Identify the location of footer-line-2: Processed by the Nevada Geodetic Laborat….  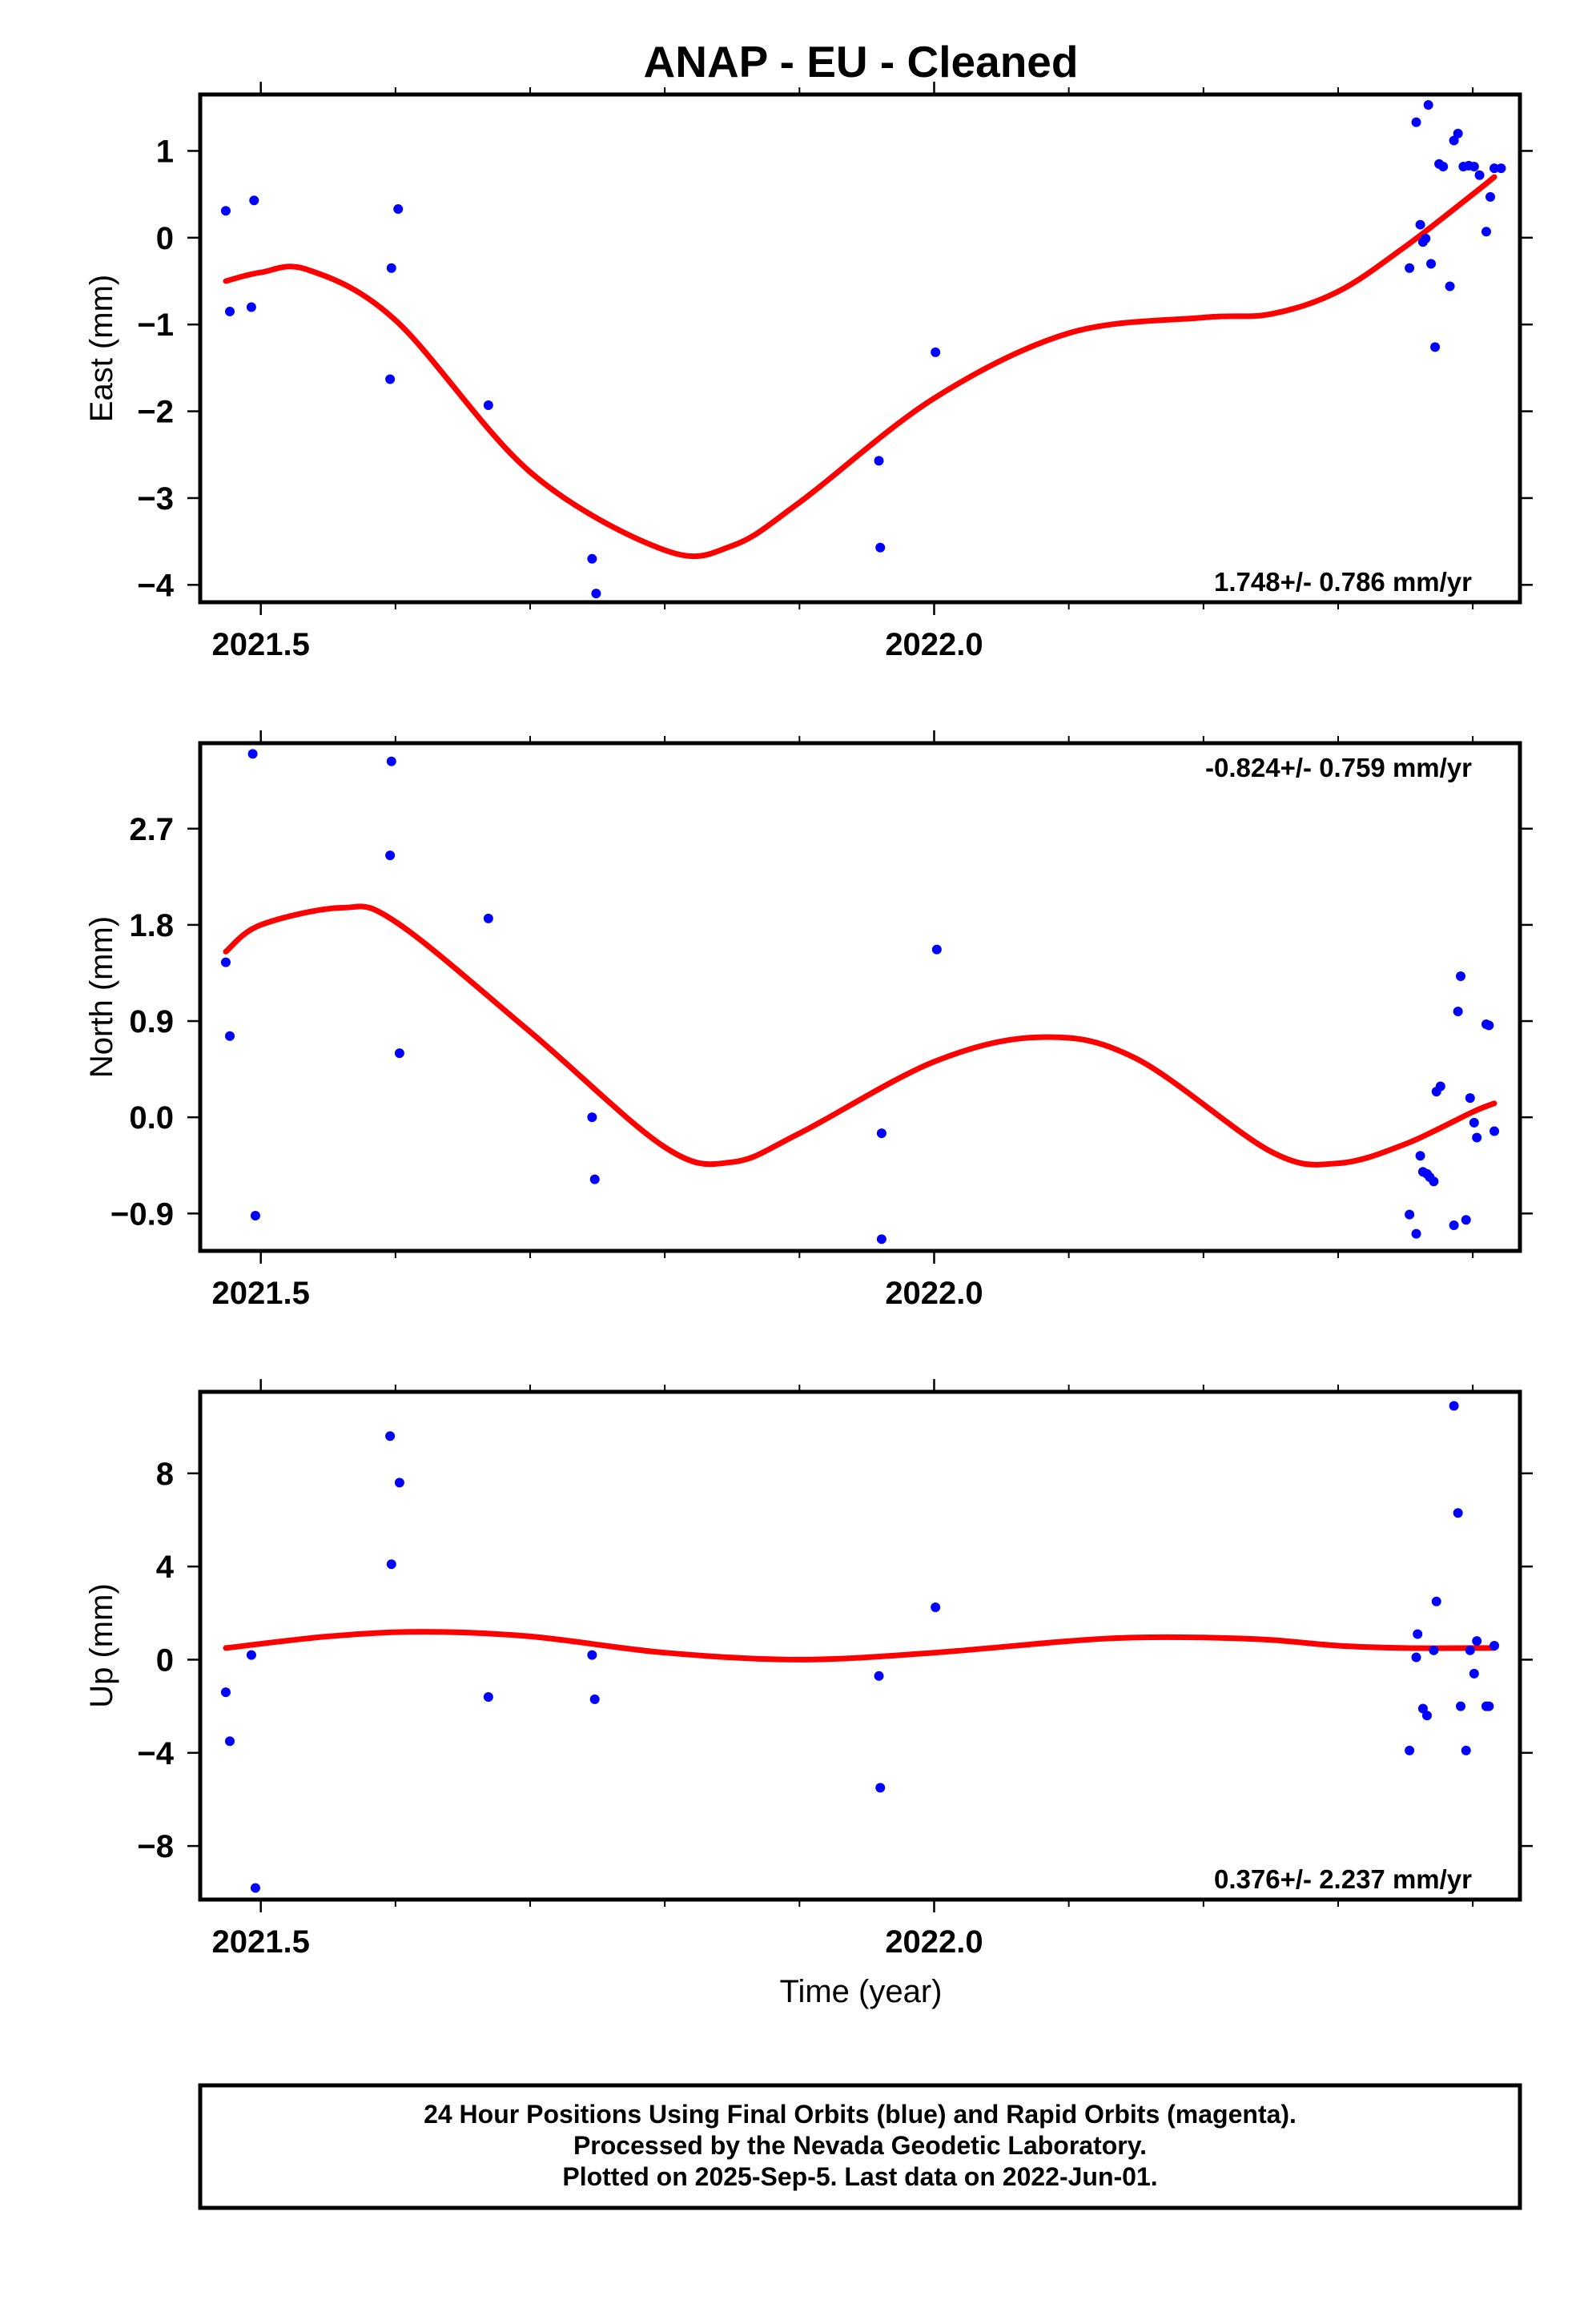
(860, 2145).